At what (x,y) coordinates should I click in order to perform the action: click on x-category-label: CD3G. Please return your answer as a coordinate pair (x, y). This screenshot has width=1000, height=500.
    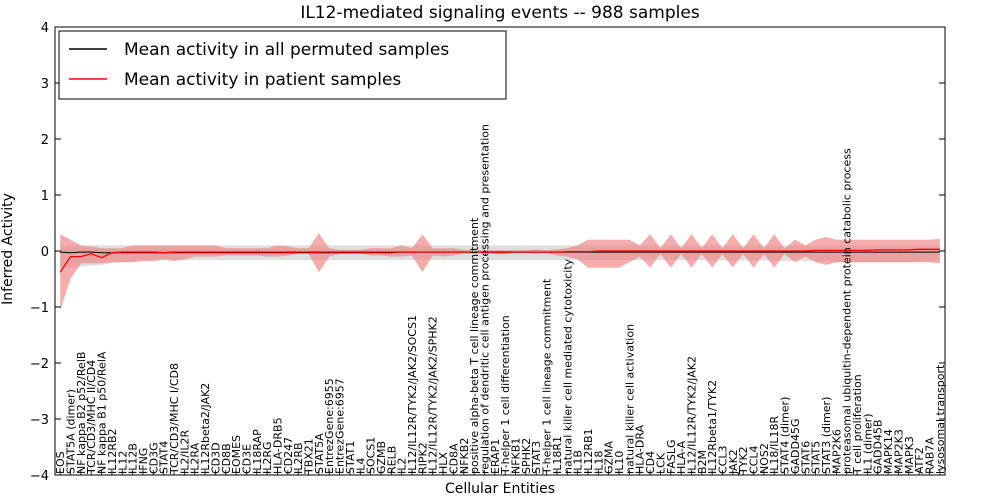
    Looking at the image, I should click on (153, 458).